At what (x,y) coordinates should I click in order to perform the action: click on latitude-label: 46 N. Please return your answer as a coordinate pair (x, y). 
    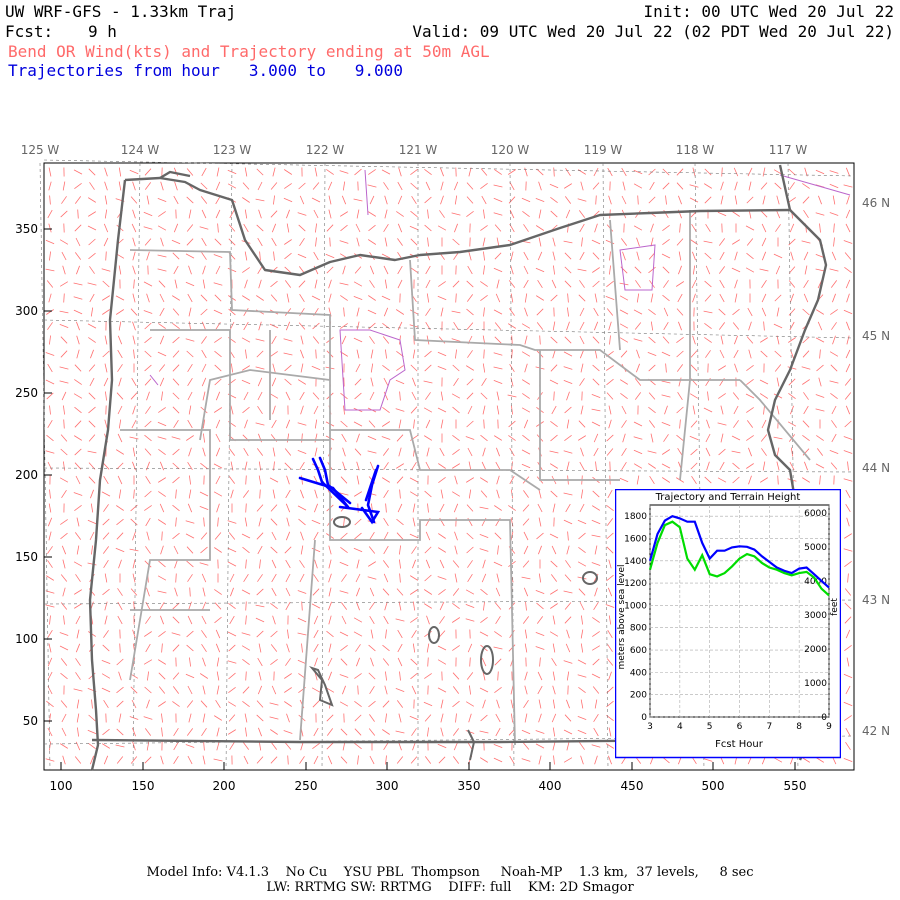
    Looking at the image, I should click on (876, 203).